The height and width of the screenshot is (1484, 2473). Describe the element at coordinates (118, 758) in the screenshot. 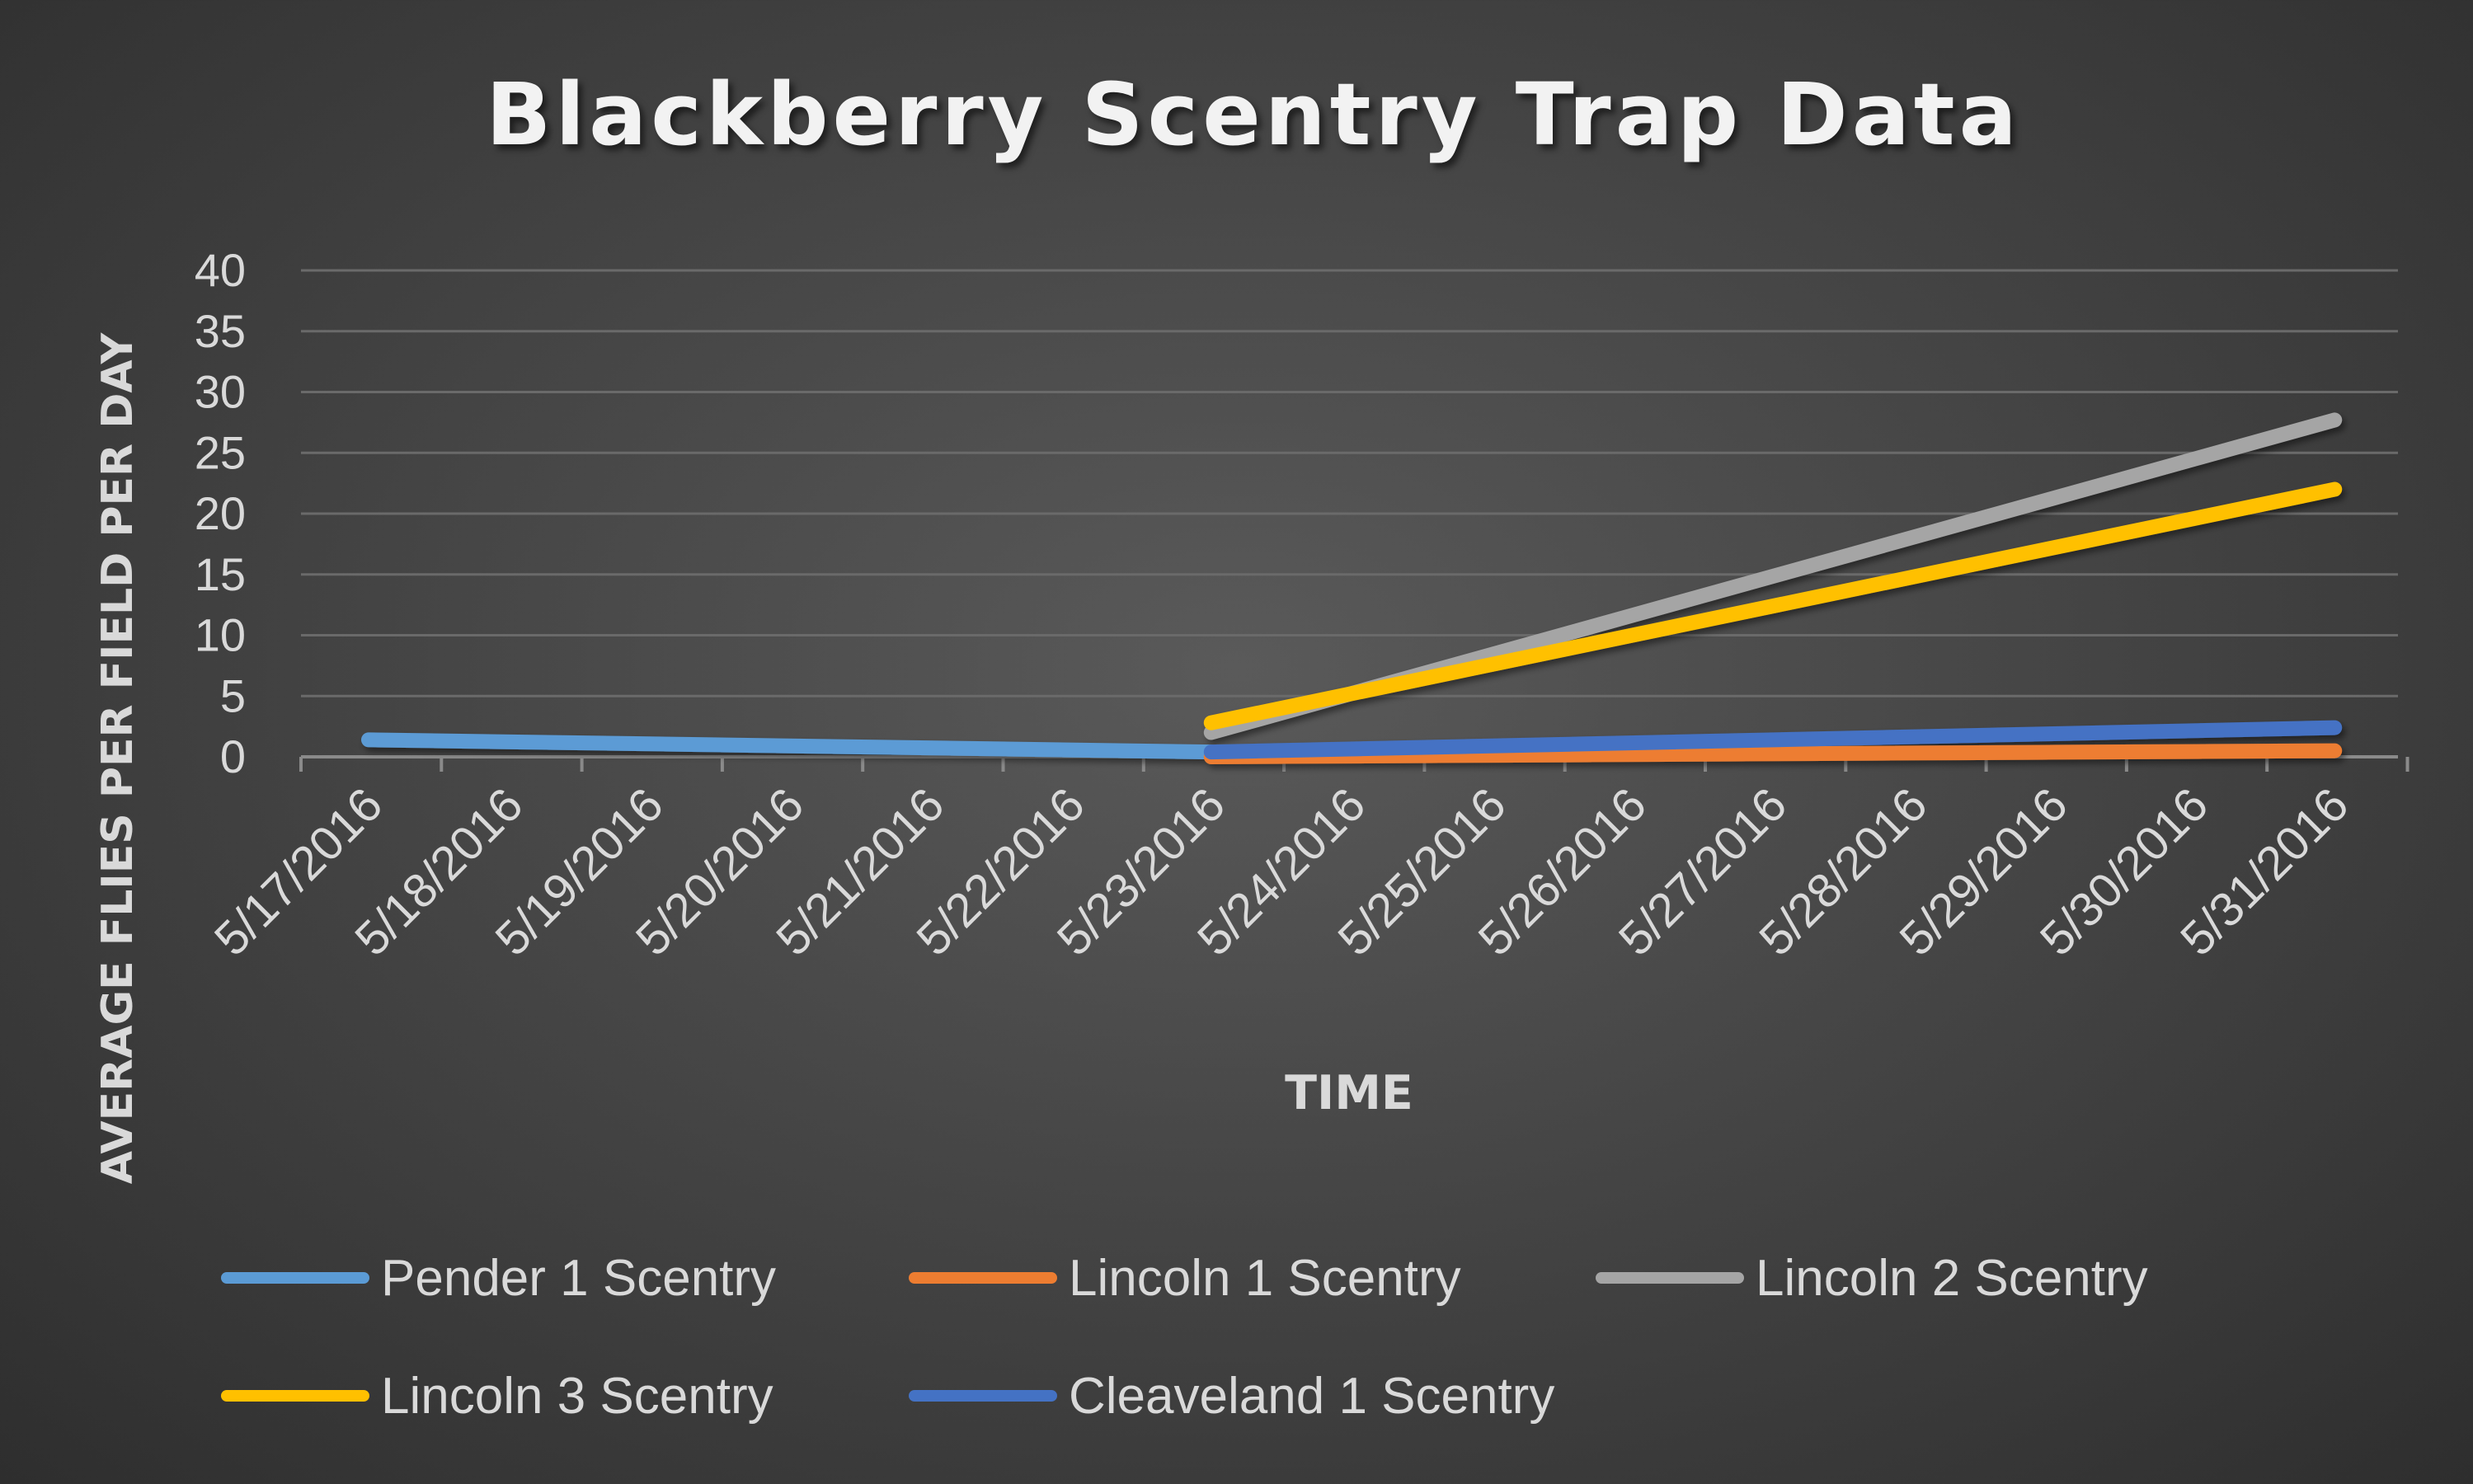

I see `y-axis-title: AVERAGE FLIES PER FIELD PER DAY` at that location.